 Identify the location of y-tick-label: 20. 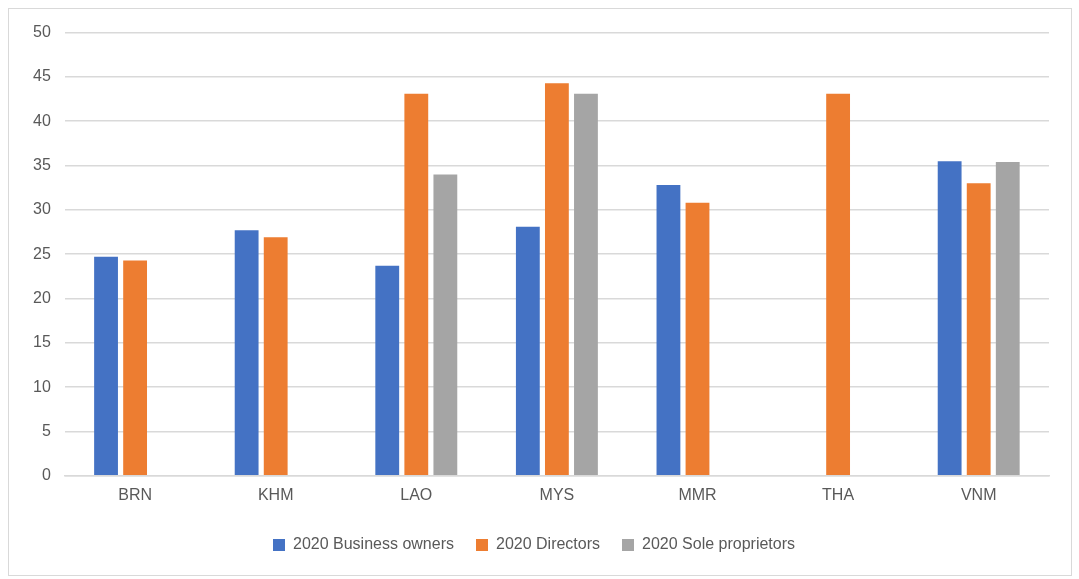
(42, 297).